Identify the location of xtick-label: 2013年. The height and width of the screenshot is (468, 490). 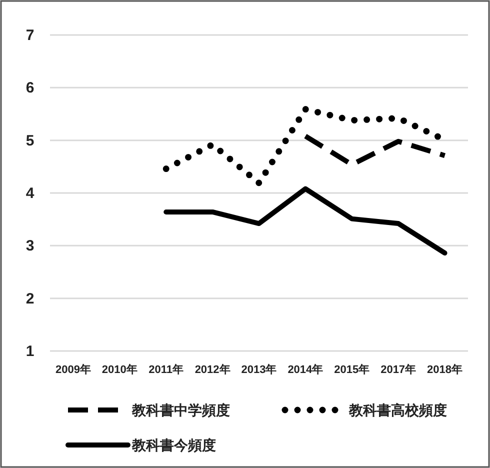
(259, 370).